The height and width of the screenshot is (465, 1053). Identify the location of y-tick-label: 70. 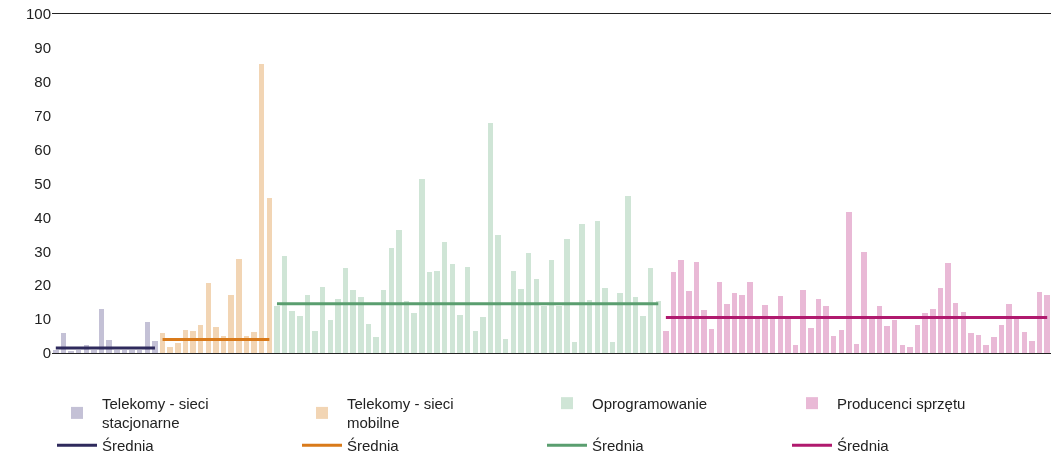
(42, 115).